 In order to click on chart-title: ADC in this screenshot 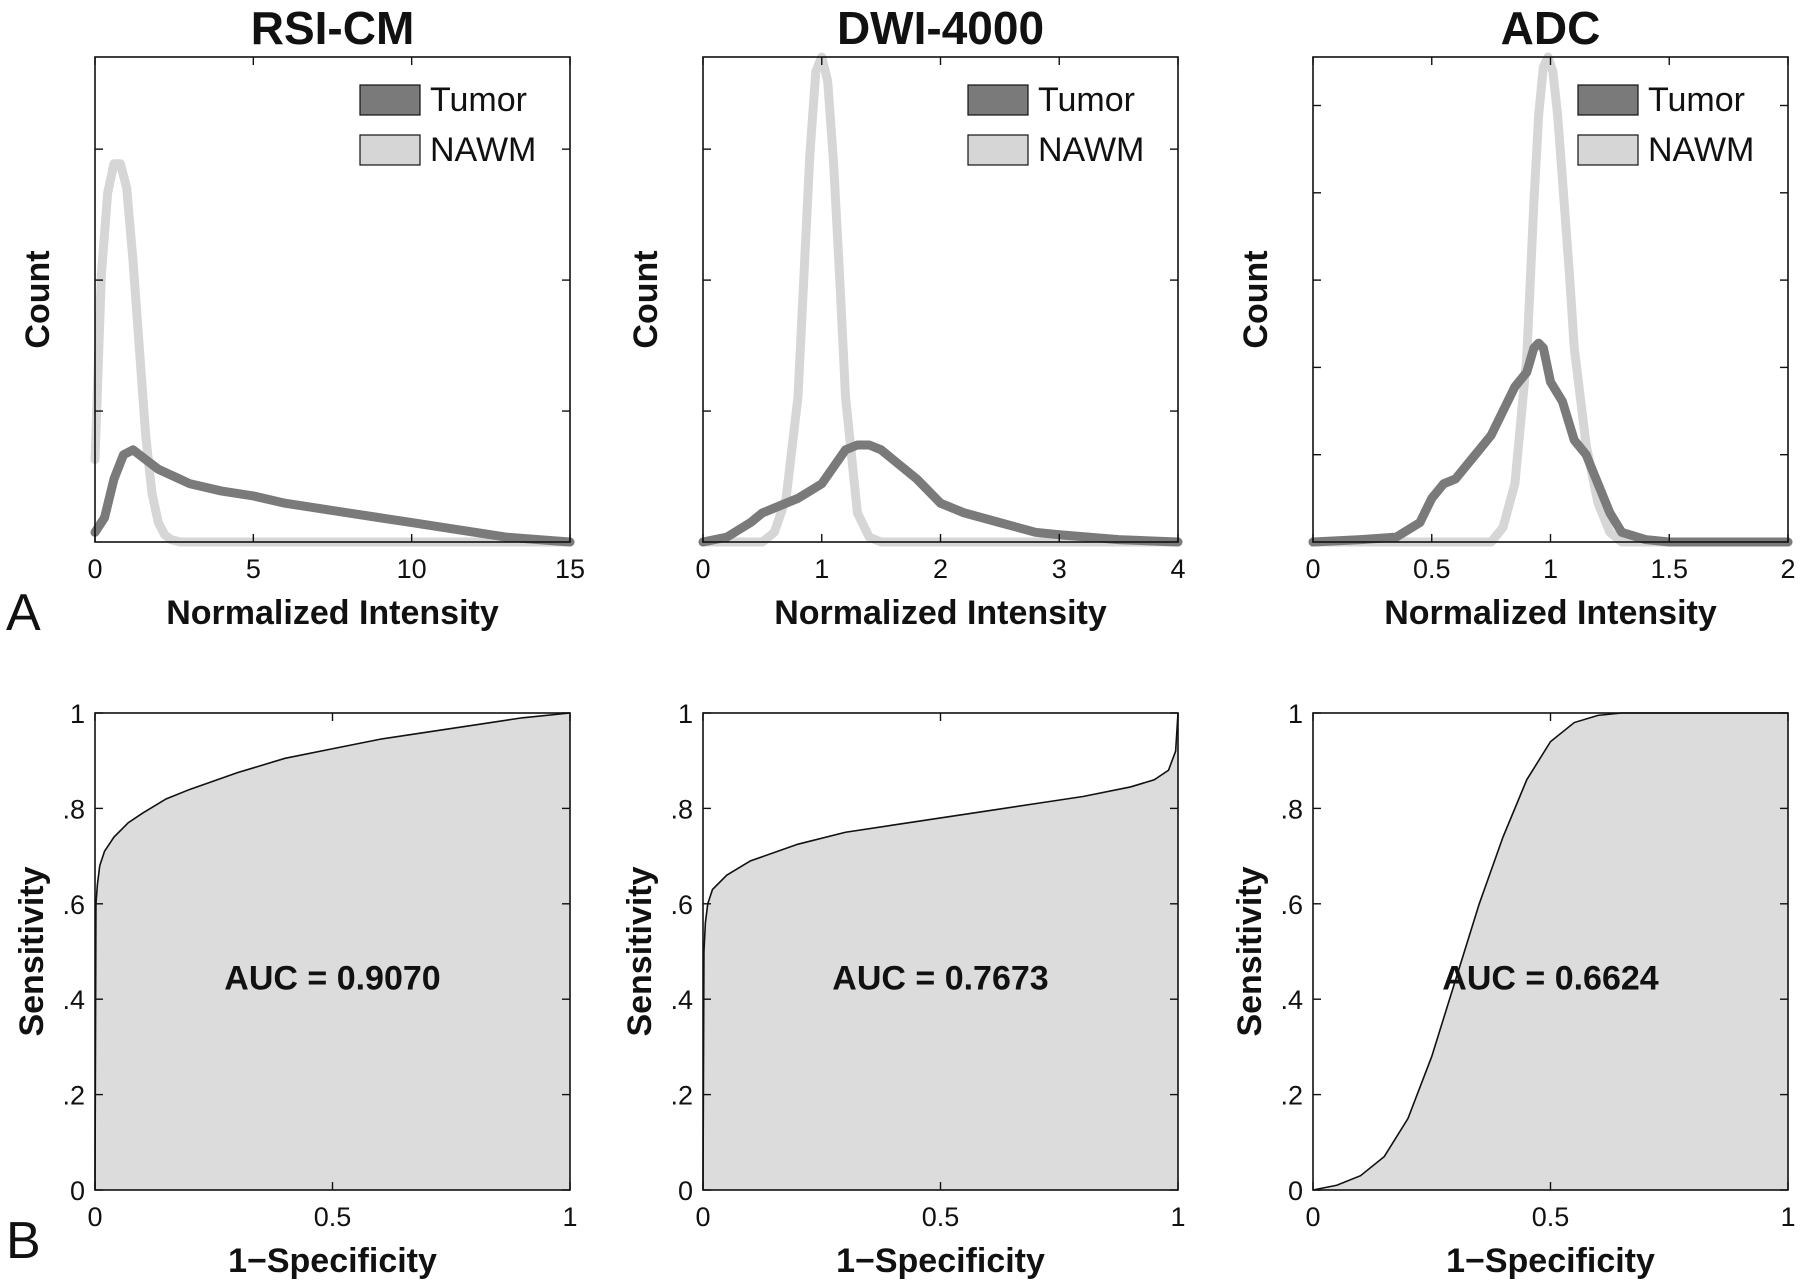, I will do `click(1551, 28)`.